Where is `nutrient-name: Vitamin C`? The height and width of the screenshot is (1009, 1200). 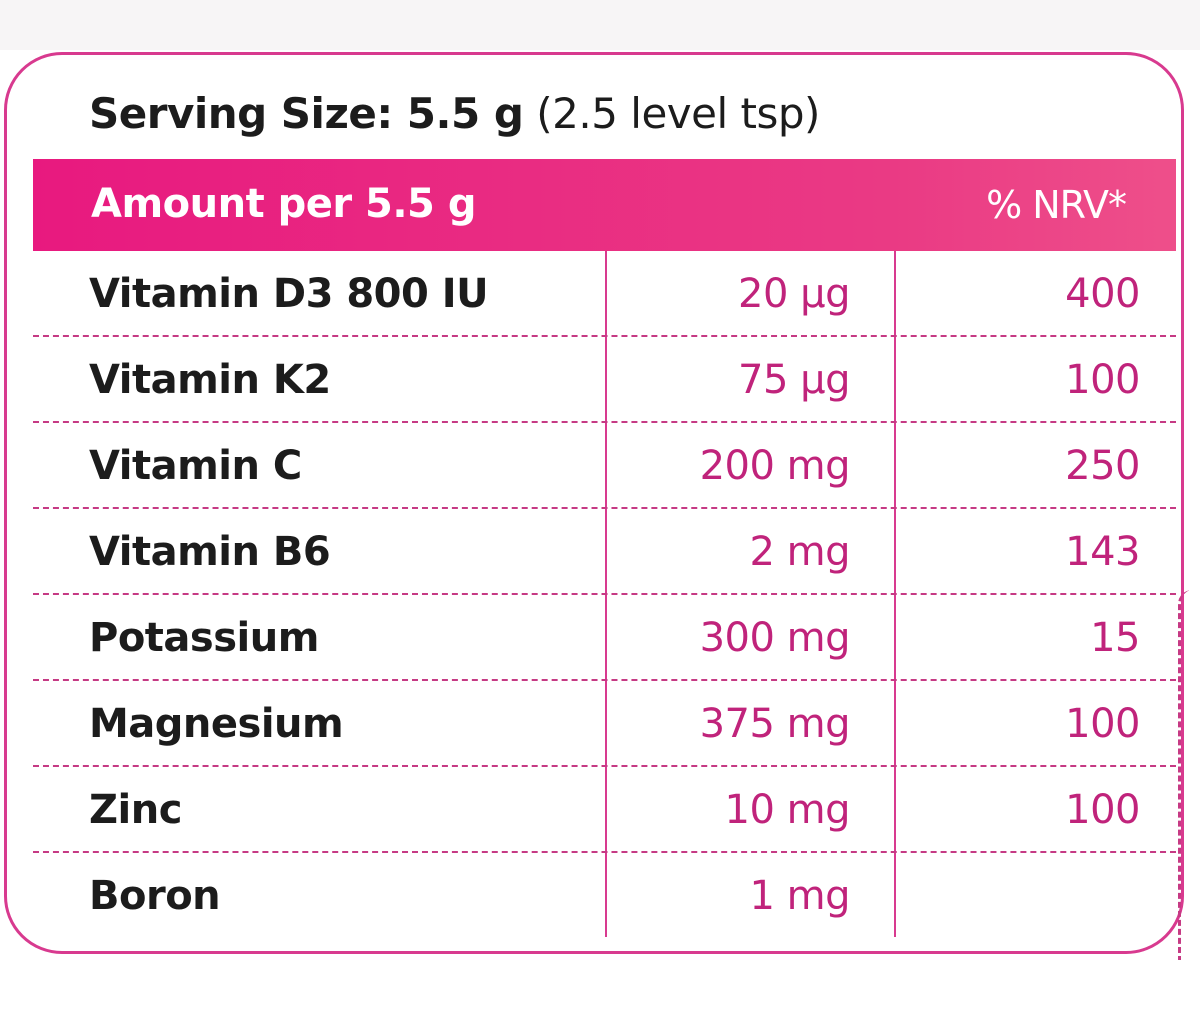
nutrient-name: Vitamin C is located at coordinates (195, 466).